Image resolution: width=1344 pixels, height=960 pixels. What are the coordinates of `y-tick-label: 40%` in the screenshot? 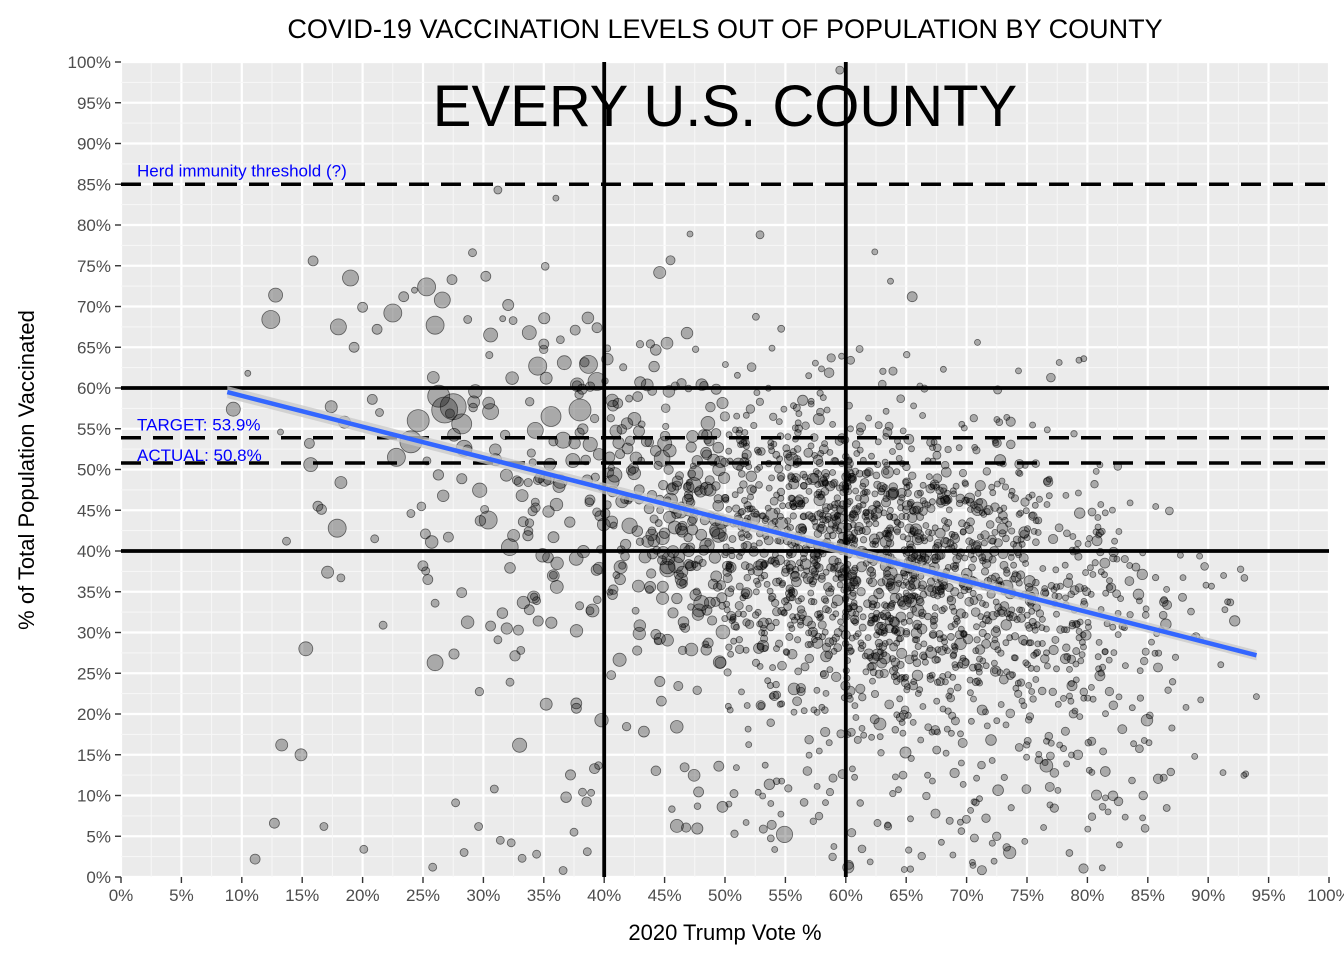 It's located at (94, 551).